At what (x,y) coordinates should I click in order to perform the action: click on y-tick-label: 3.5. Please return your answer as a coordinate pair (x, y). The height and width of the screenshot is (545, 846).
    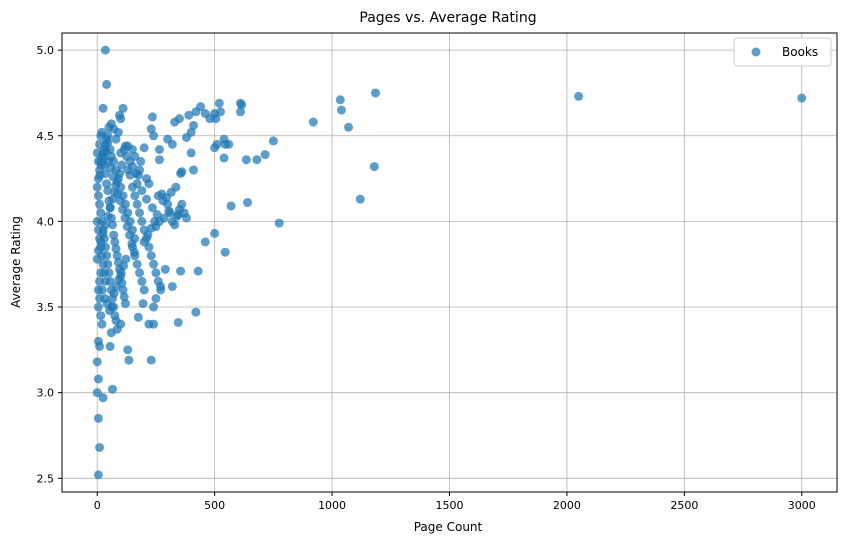
    Looking at the image, I should click on (46, 307).